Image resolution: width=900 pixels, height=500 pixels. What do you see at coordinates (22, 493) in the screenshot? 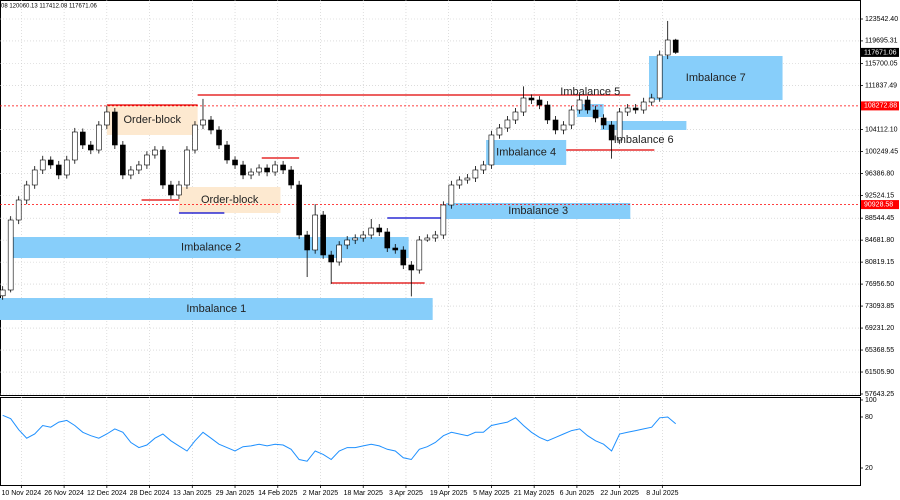
I see `x-tick-label: 10 Nov 2024` at bounding box center [22, 493].